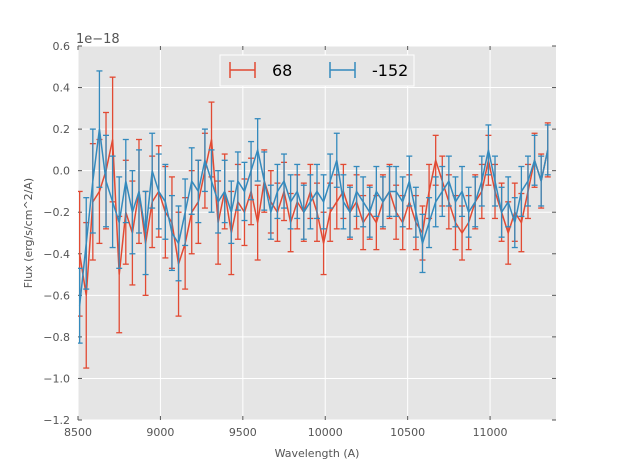 The width and height of the screenshot is (617, 471). Describe the element at coordinates (342, 70) in the screenshot. I see `legend-marker-neg152` at that location.